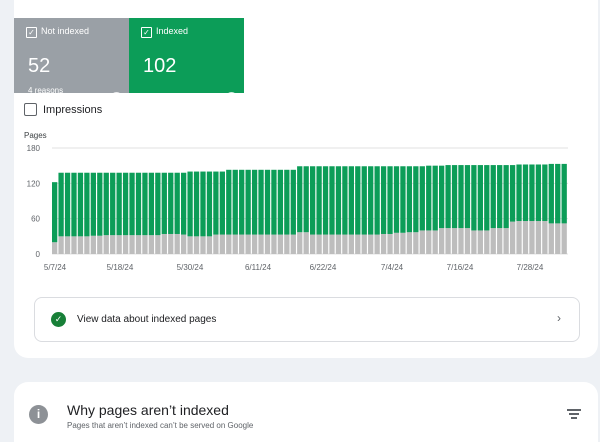  Describe the element at coordinates (35, 219) in the screenshot. I see `y-tick-label: 60` at that location.